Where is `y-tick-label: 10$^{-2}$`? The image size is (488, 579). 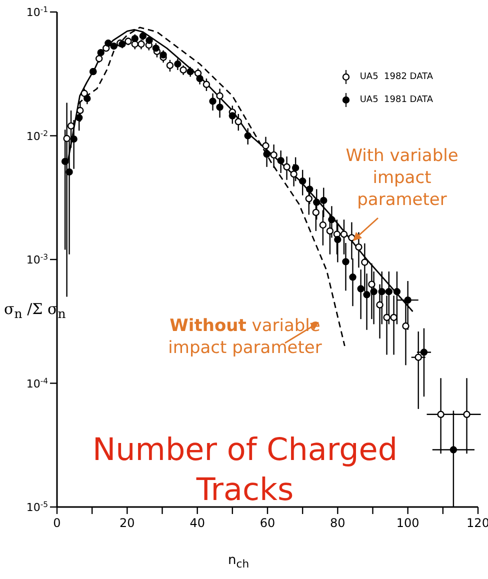
y-tick-label: 10$^{-2}$ is located at coordinates (37, 135).